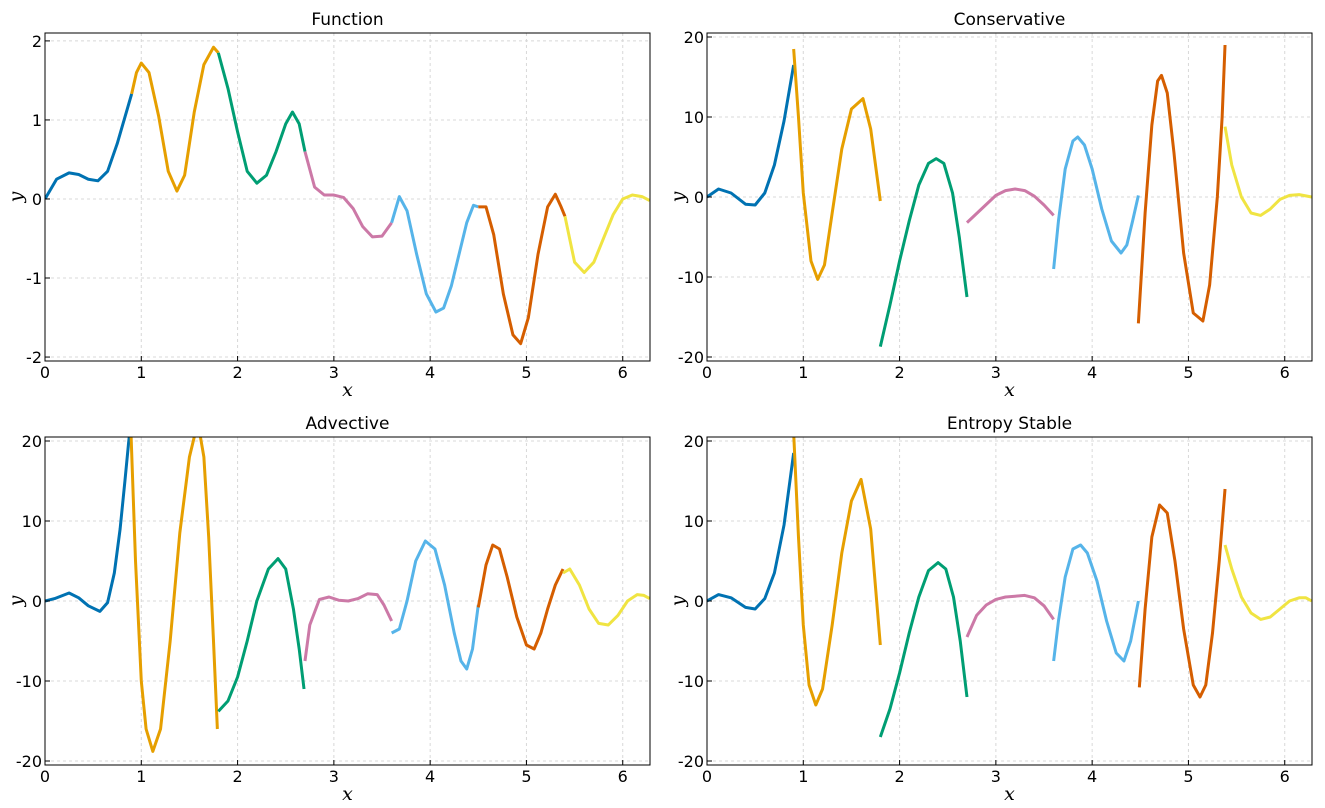 The width and height of the screenshot is (1325, 808). I want to click on chart-title: Function, so click(347, 20).